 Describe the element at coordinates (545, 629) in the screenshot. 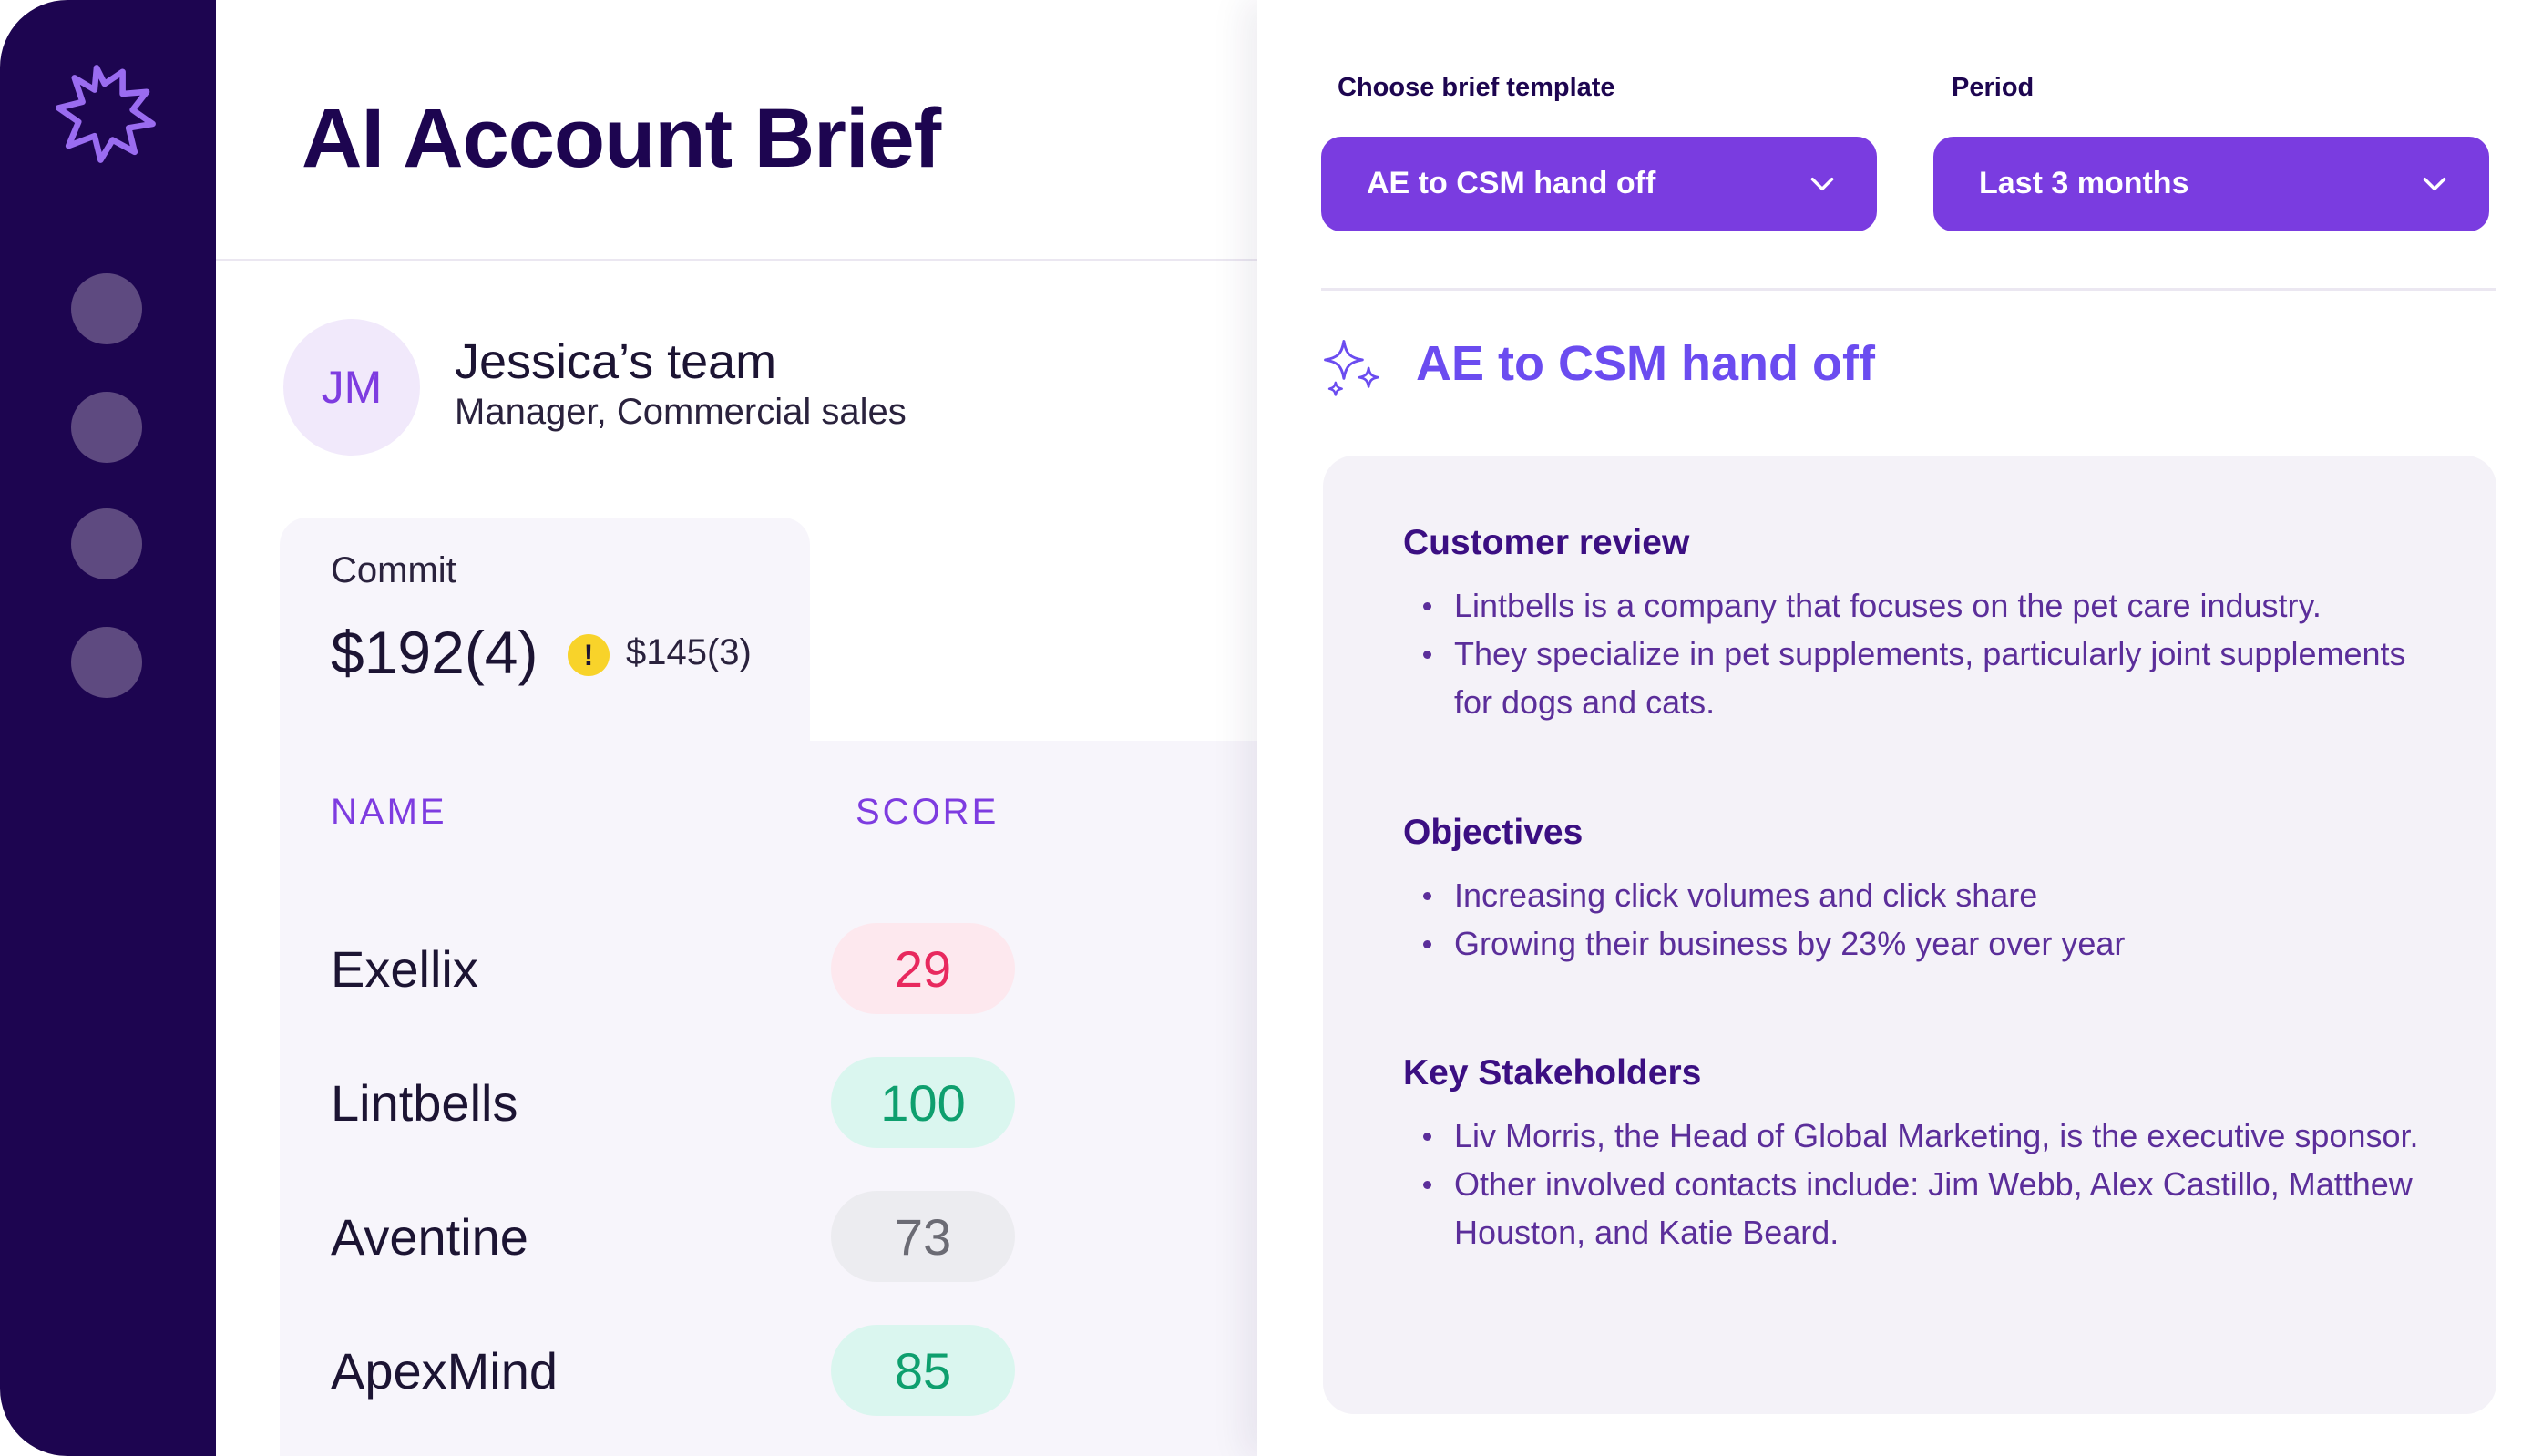

I see `commit-card: Commit $192(4) ! $145(3)` at that location.